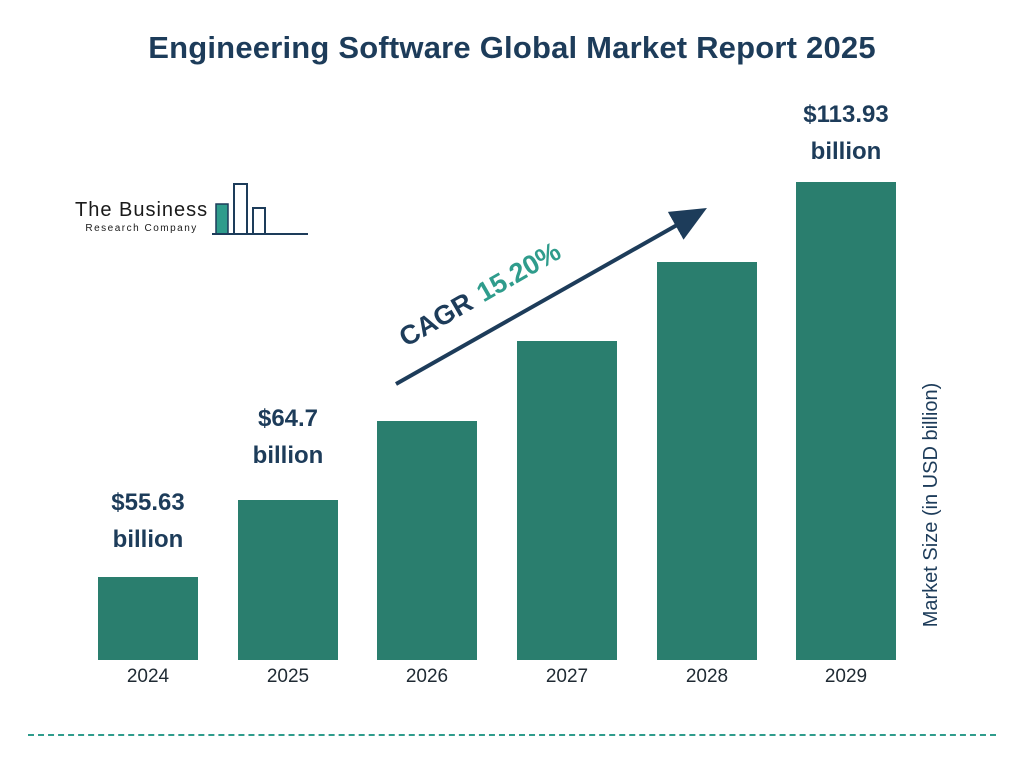 The image size is (1024, 768). Describe the element at coordinates (435, 319) in the screenshot. I see `cagr-label: CAGR` at that location.